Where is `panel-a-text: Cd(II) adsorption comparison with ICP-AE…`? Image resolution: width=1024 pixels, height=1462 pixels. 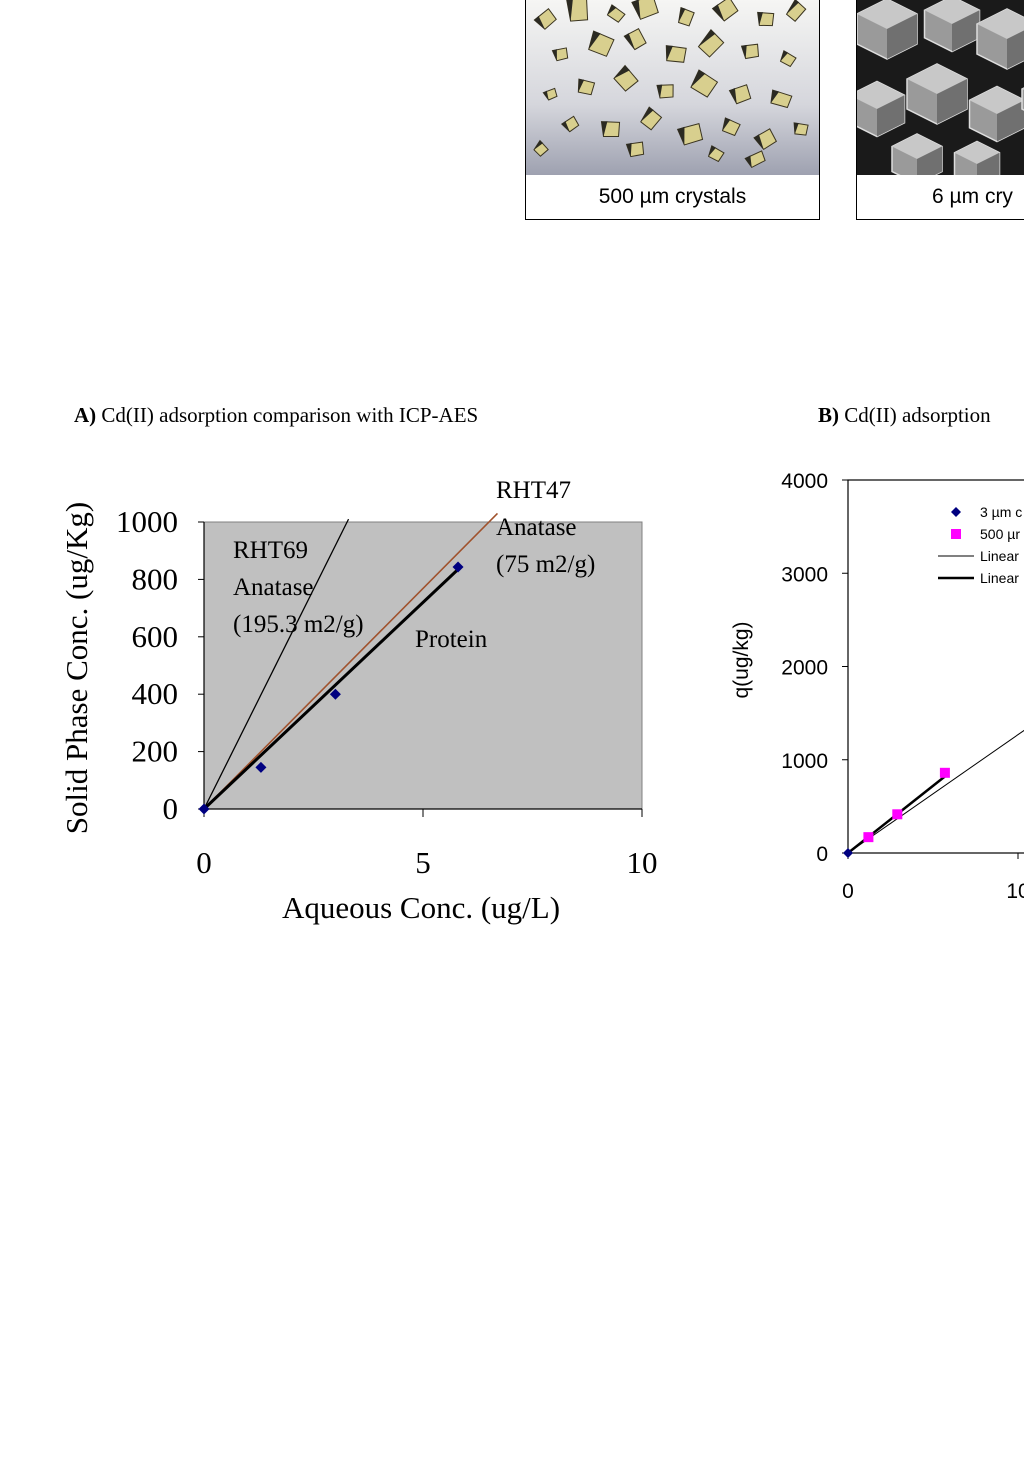 panel-a-text: Cd(II) adsorption comparison with ICP-AE… is located at coordinates (287, 415).